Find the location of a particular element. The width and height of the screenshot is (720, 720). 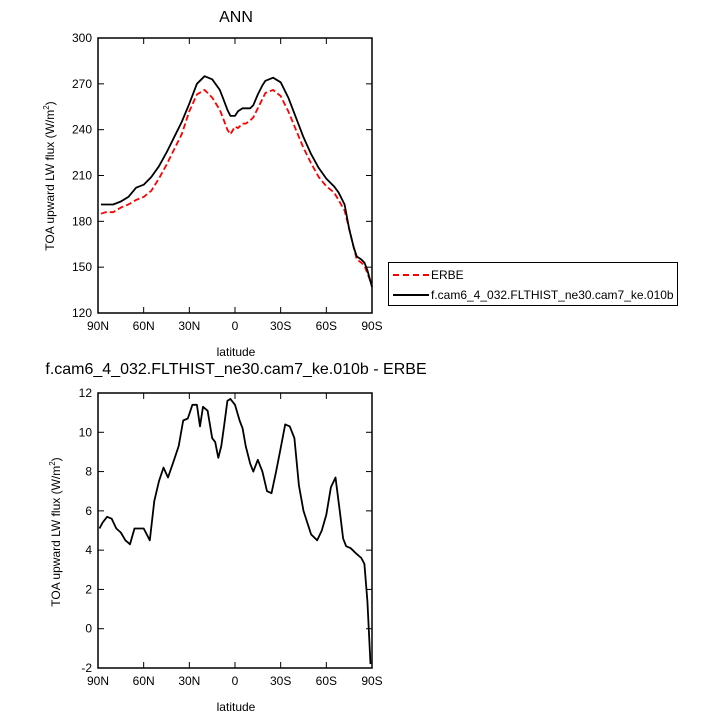

bottom-plot-frame is located at coordinates (235, 530).